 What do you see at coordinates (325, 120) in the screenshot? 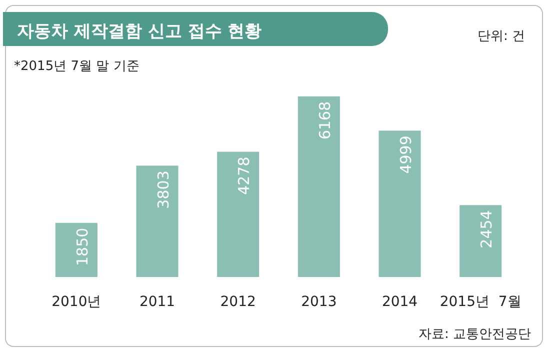
I see `data-label: 6168` at bounding box center [325, 120].